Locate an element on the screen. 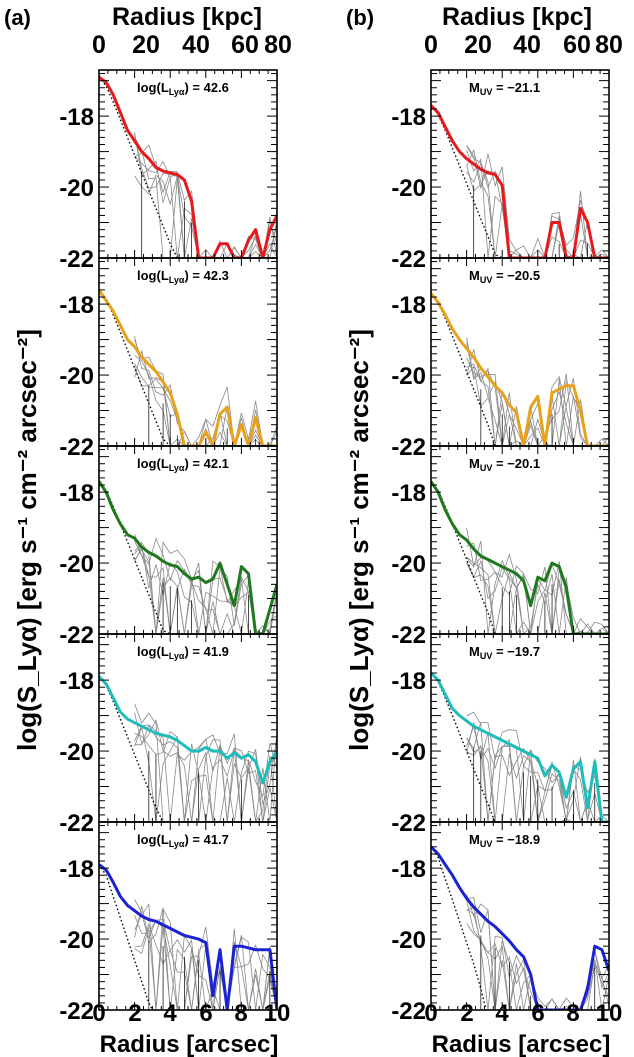 This screenshot has width=634, height=1057. plot-panel: -18 -20 -22 log(LLyα) = 41.9 is located at coordinates (168, 735).